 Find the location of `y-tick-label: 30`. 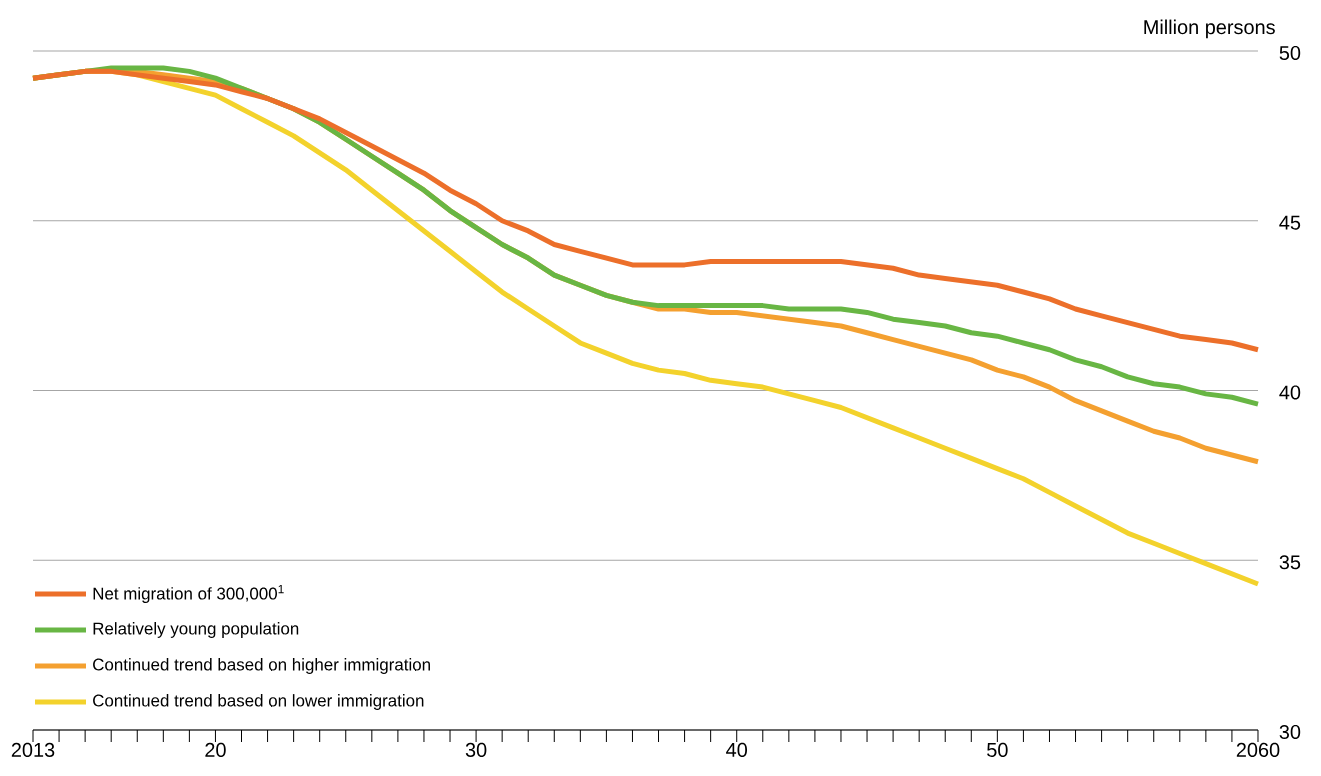

y-tick-label: 30 is located at coordinates (1290, 732).